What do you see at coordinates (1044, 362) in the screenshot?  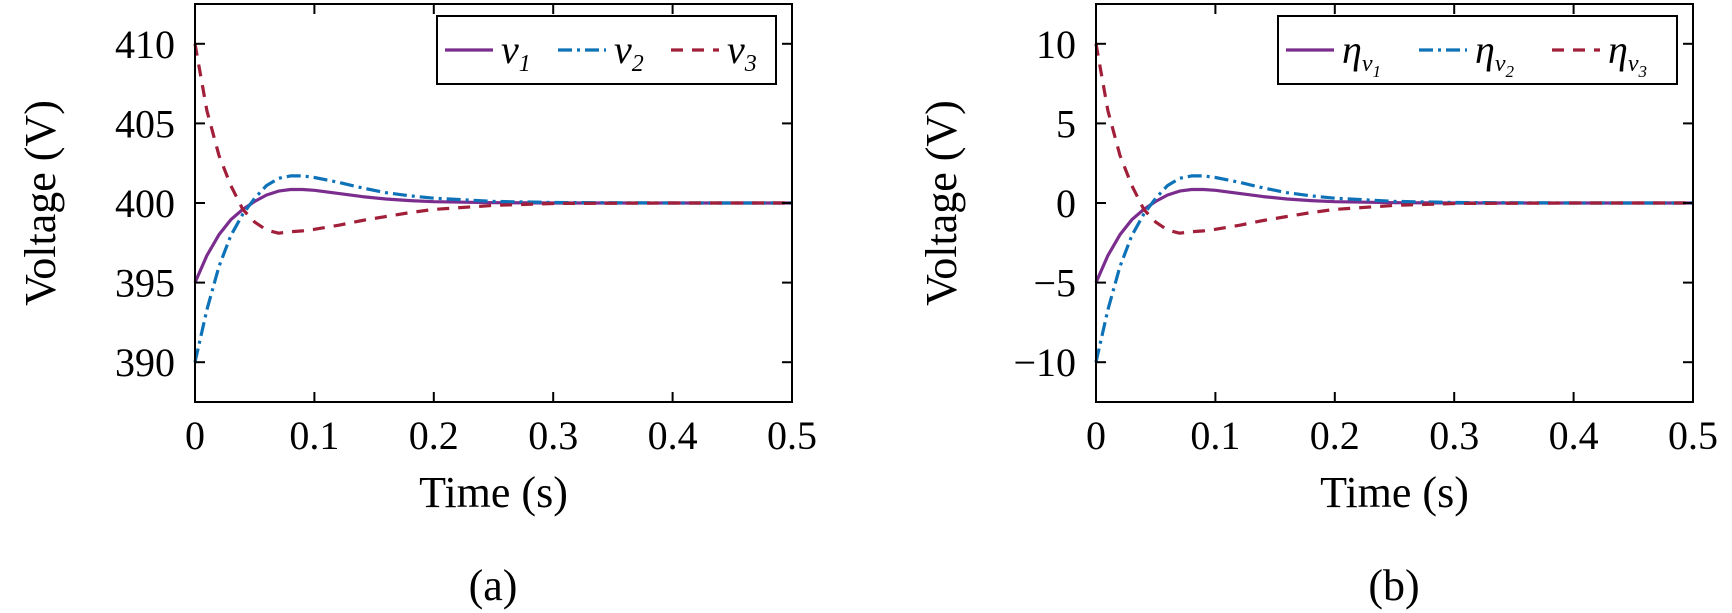 I see `y-tick-label: −10` at bounding box center [1044, 362].